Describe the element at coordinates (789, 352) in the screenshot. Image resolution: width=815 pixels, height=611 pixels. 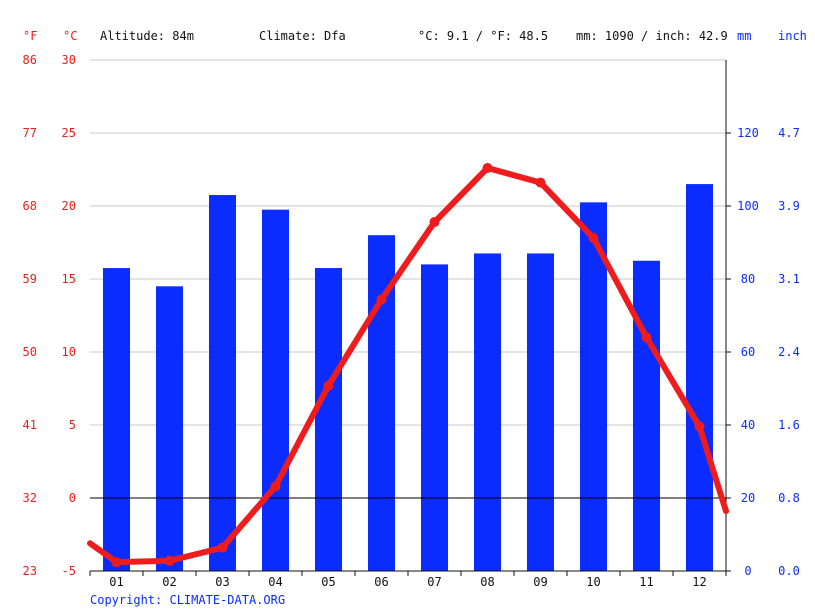
I see `inch-tick-label: 2.4` at that location.